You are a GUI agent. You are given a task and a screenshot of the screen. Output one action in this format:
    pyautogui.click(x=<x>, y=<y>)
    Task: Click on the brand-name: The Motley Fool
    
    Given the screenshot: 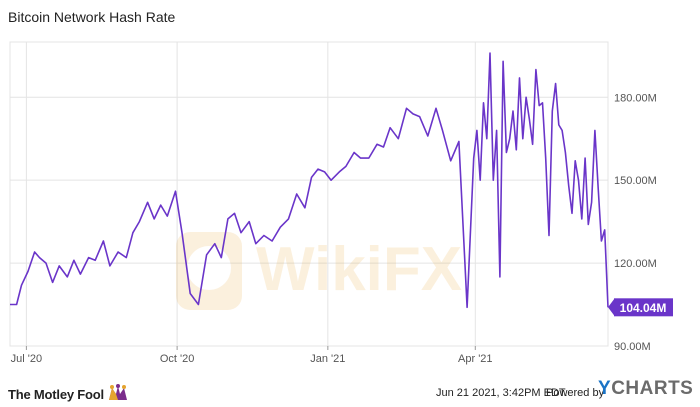 What is the action you would take?
    pyautogui.click(x=56, y=394)
    